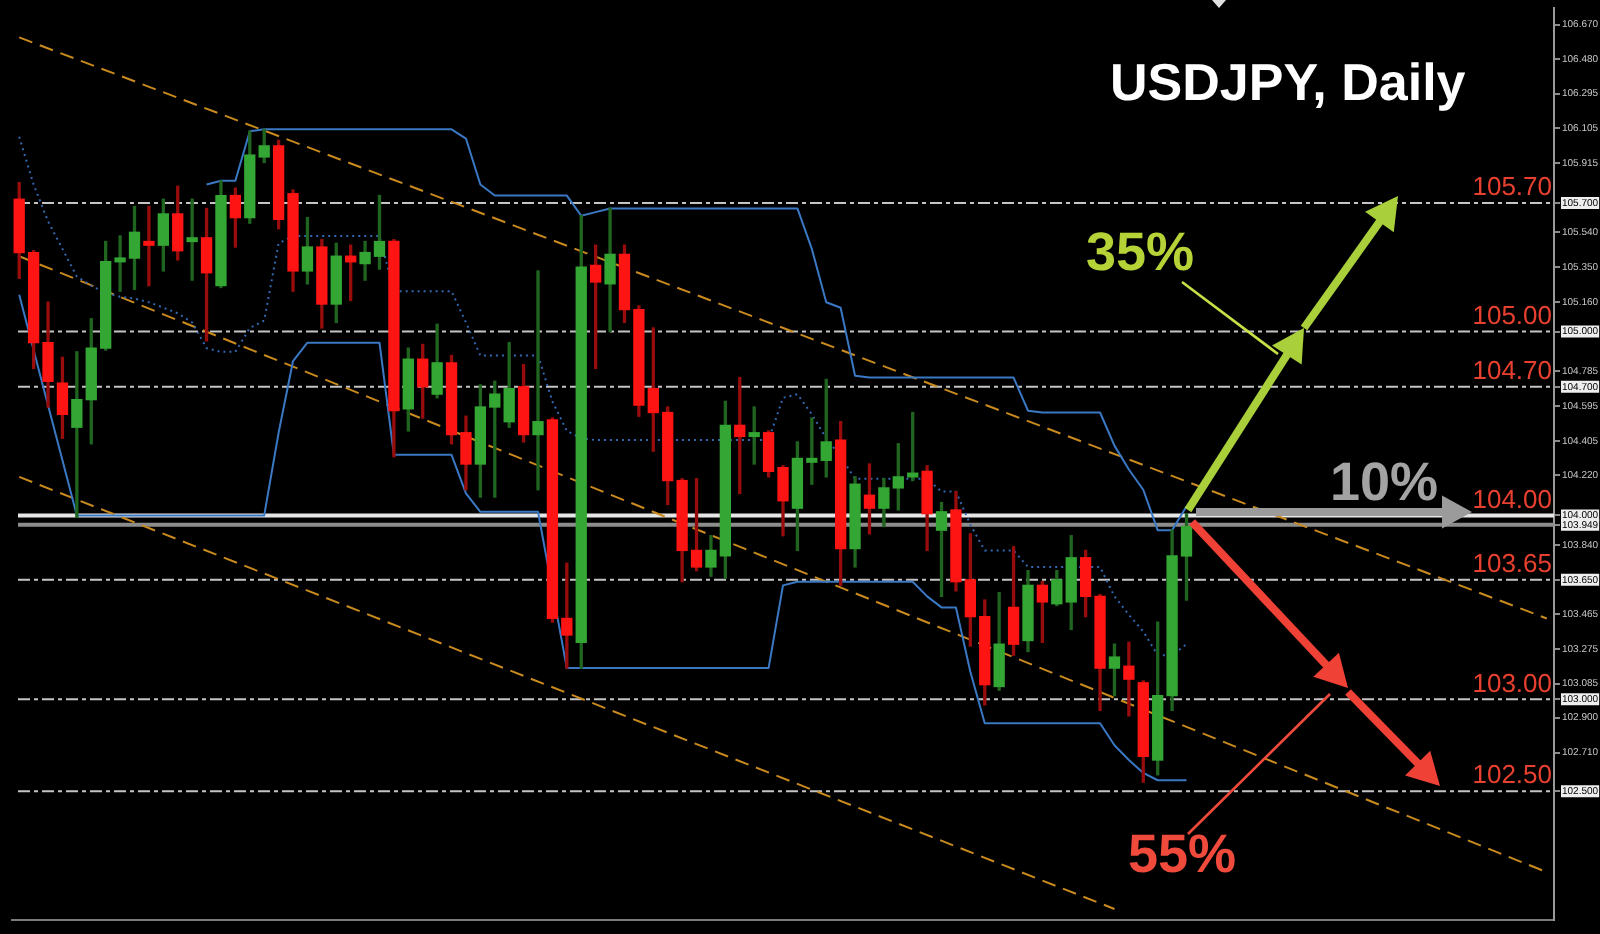  Describe the element at coordinates (1182, 854) in the screenshot. I see `annotation: 55%` at that location.